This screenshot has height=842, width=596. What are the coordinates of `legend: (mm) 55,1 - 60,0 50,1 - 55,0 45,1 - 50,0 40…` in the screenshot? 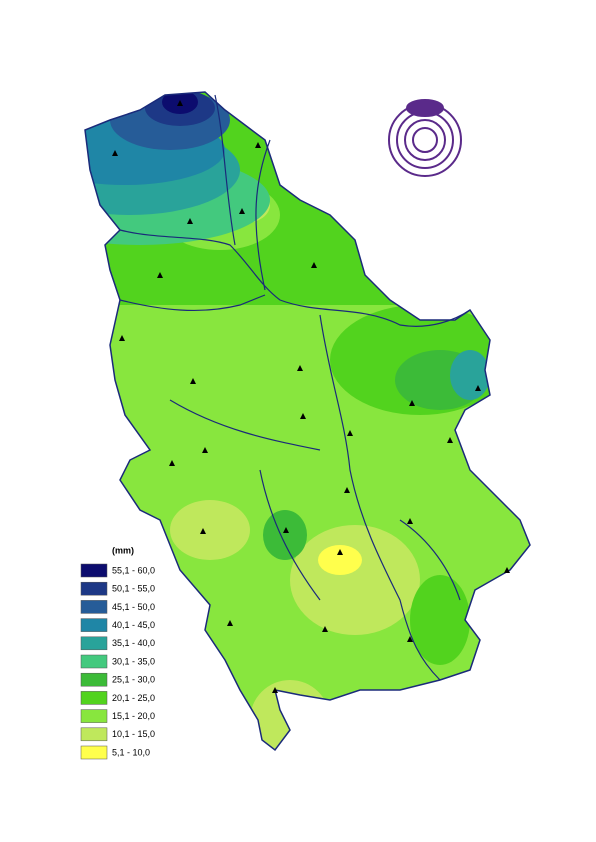 It's located at (117, 652).